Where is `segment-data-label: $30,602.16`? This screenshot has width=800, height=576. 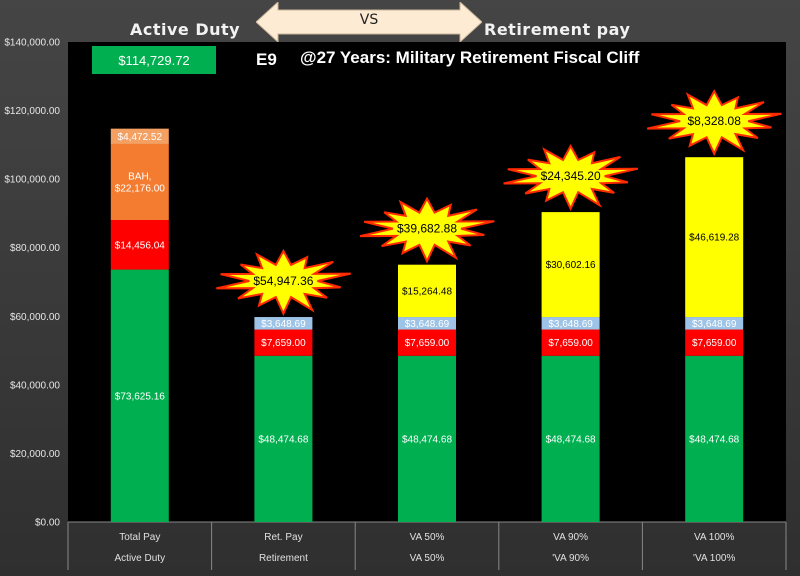 segment-data-label: $30,602.16 is located at coordinates (571, 265).